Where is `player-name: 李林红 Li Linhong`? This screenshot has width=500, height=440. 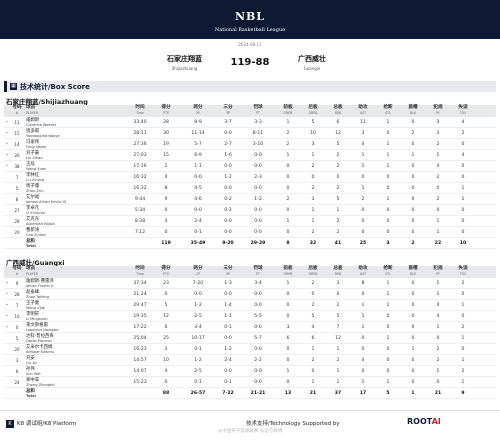
player-name: 李林红 Li Linhong is located at coordinates (65, 177).